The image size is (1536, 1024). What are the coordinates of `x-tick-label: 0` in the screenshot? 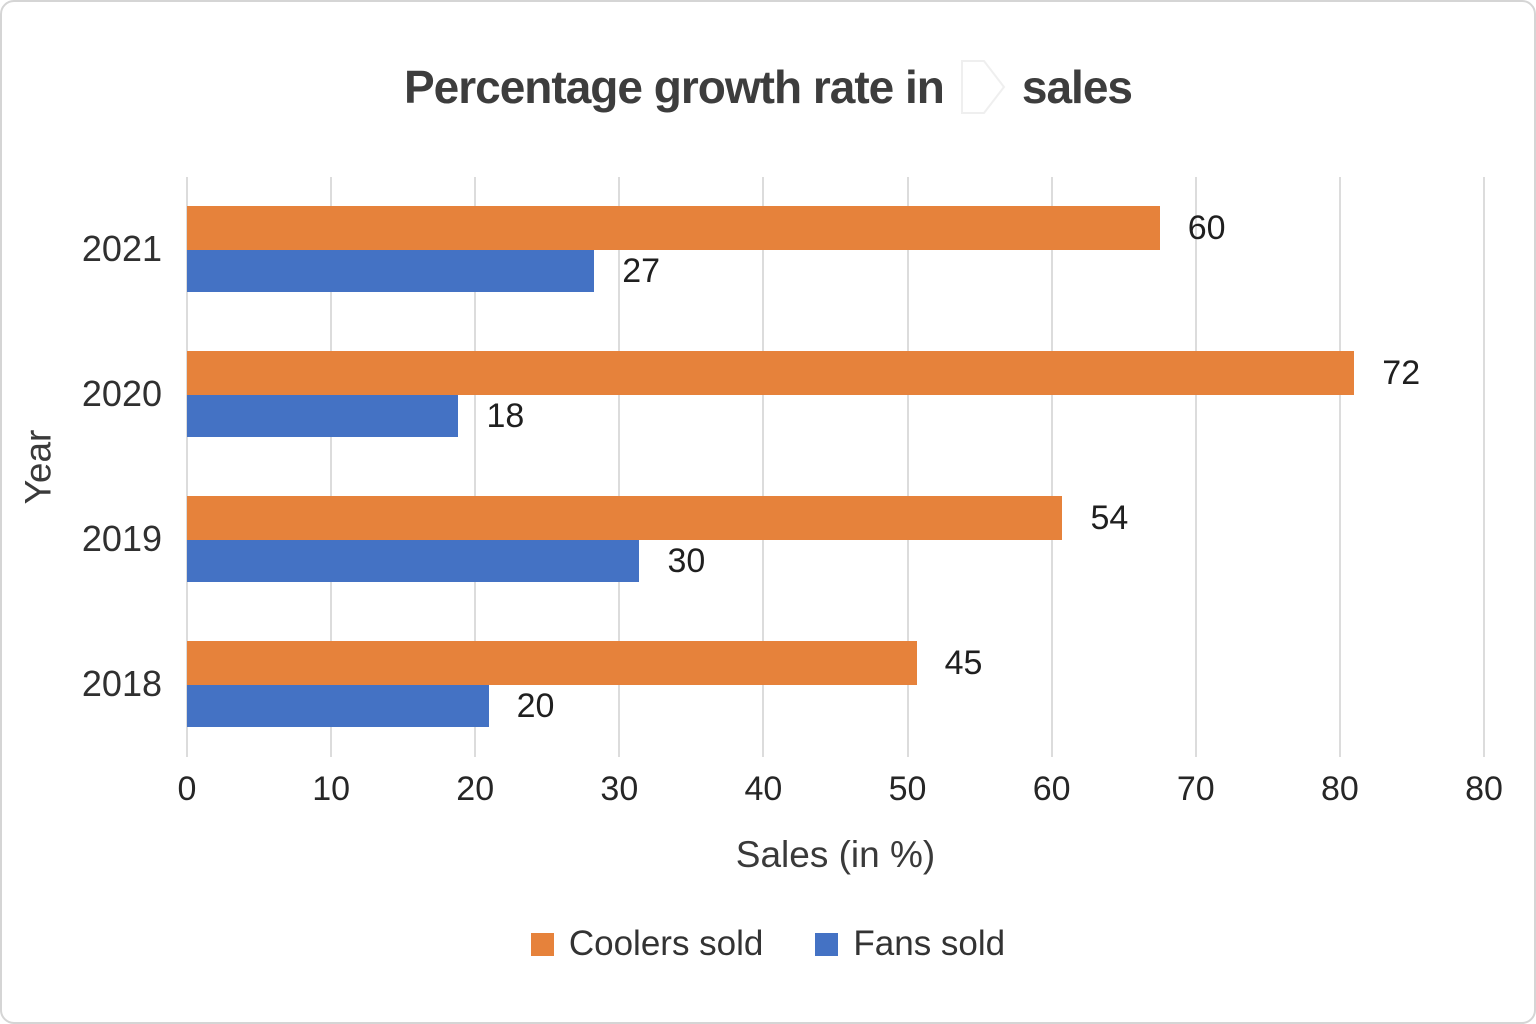 It's located at (187, 789).